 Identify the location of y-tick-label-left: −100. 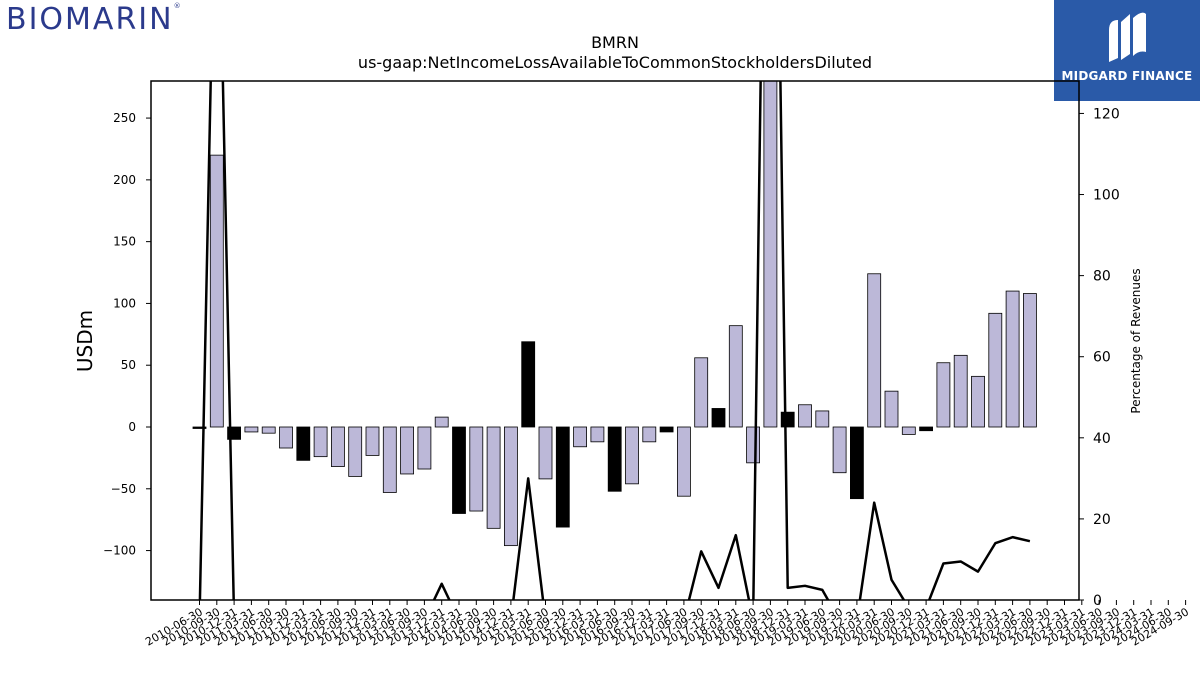
(119, 551).